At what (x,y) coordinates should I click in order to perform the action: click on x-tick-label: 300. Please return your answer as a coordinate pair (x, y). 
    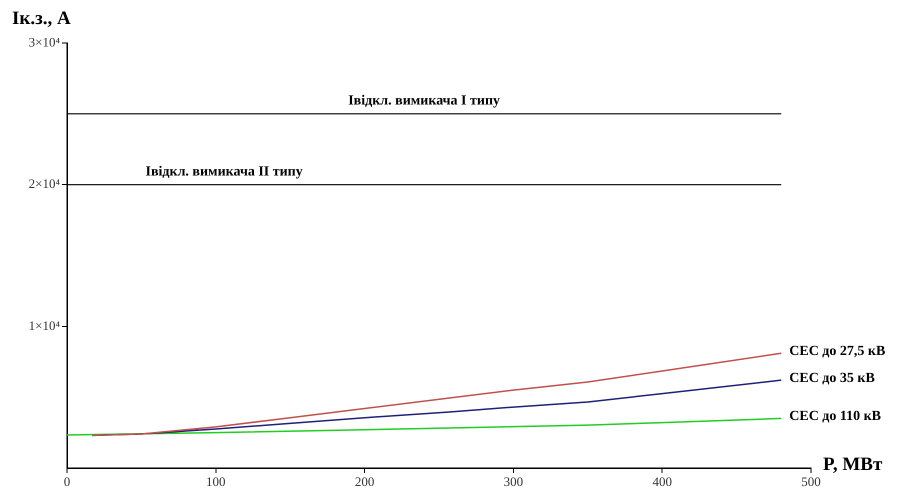
    Looking at the image, I should click on (514, 482).